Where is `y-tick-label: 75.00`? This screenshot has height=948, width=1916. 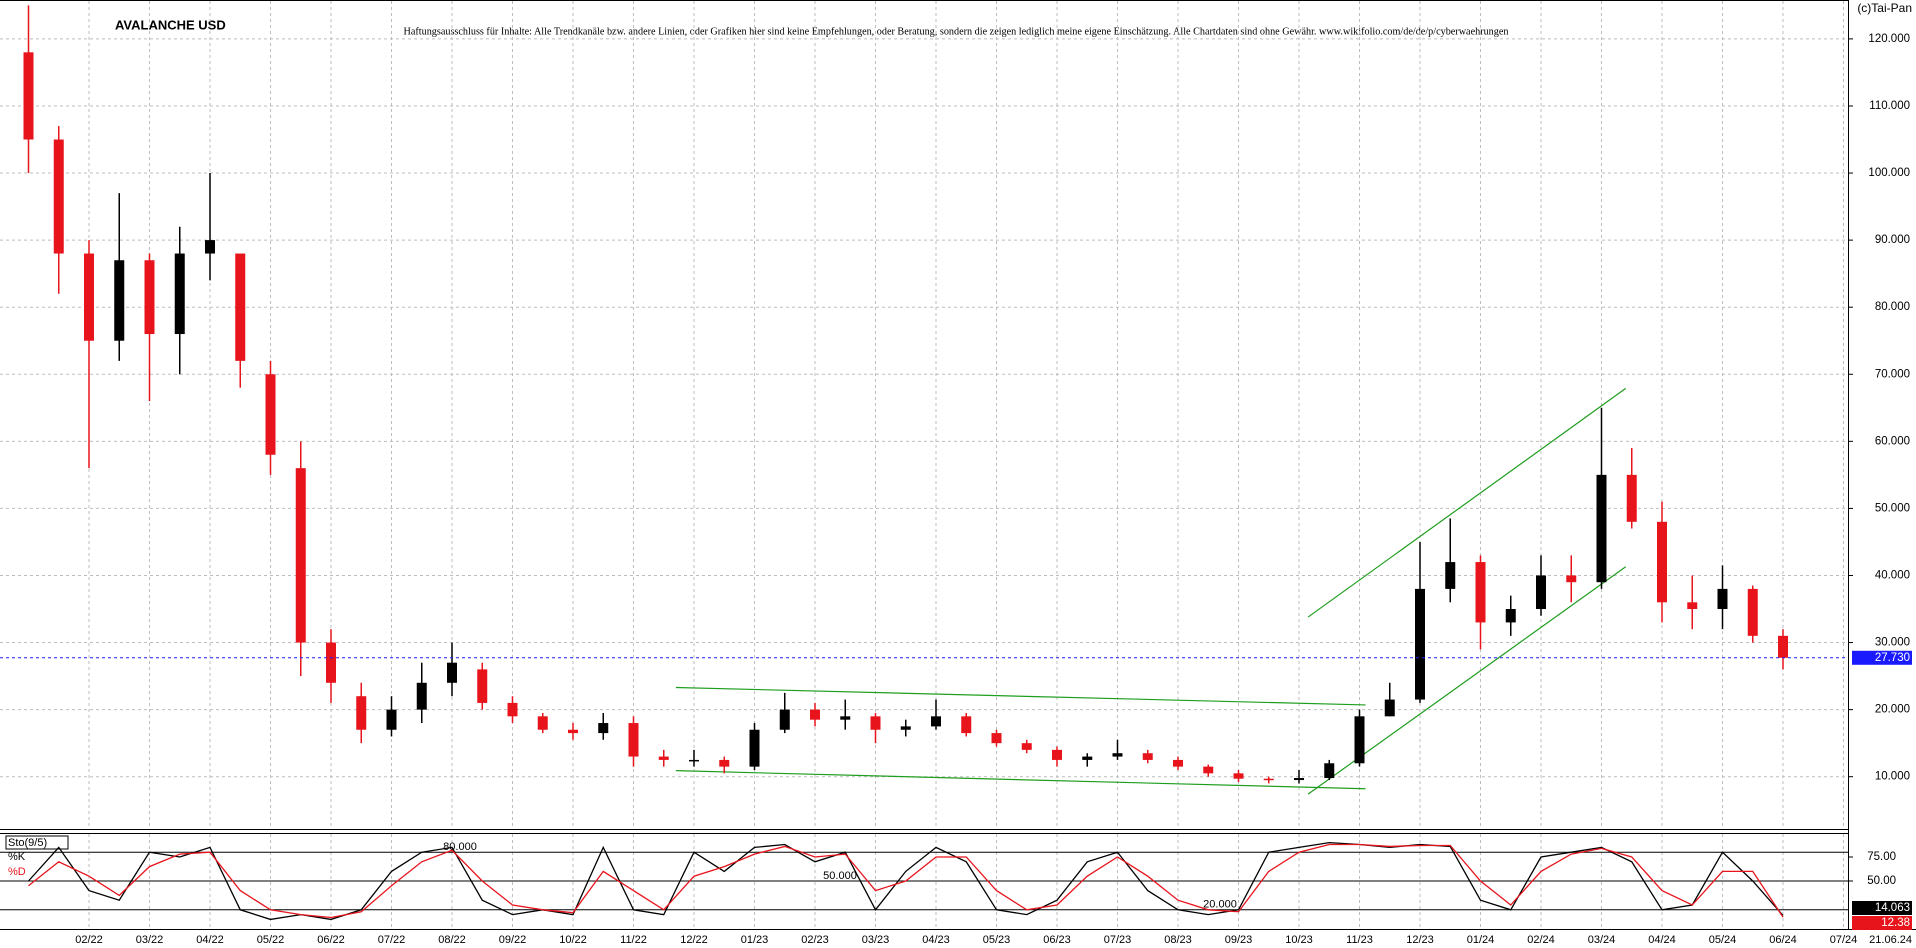 y-tick-label: 75.00 is located at coordinates (1881, 857).